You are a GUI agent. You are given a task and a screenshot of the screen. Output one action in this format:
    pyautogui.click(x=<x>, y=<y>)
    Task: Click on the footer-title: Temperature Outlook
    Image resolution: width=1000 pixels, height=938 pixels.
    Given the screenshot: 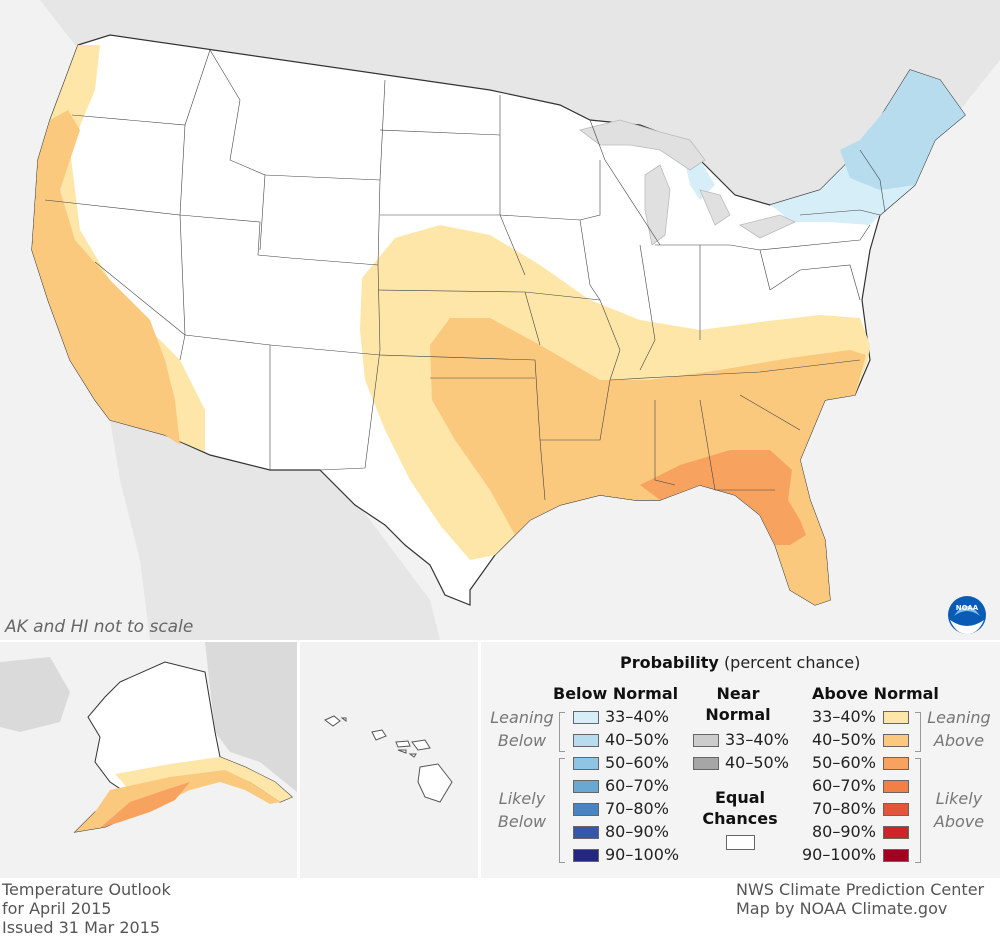 What is the action you would take?
    pyautogui.click(x=86, y=889)
    